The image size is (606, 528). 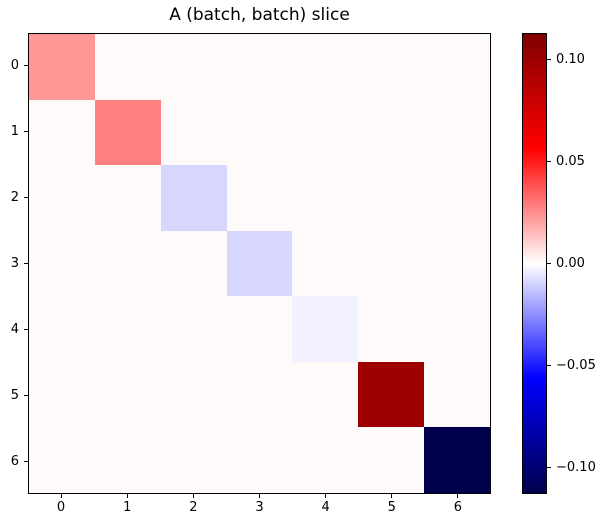 What do you see at coordinates (576, 365) in the screenshot?
I see `colorbar-tick-label-3: −0.05` at bounding box center [576, 365].